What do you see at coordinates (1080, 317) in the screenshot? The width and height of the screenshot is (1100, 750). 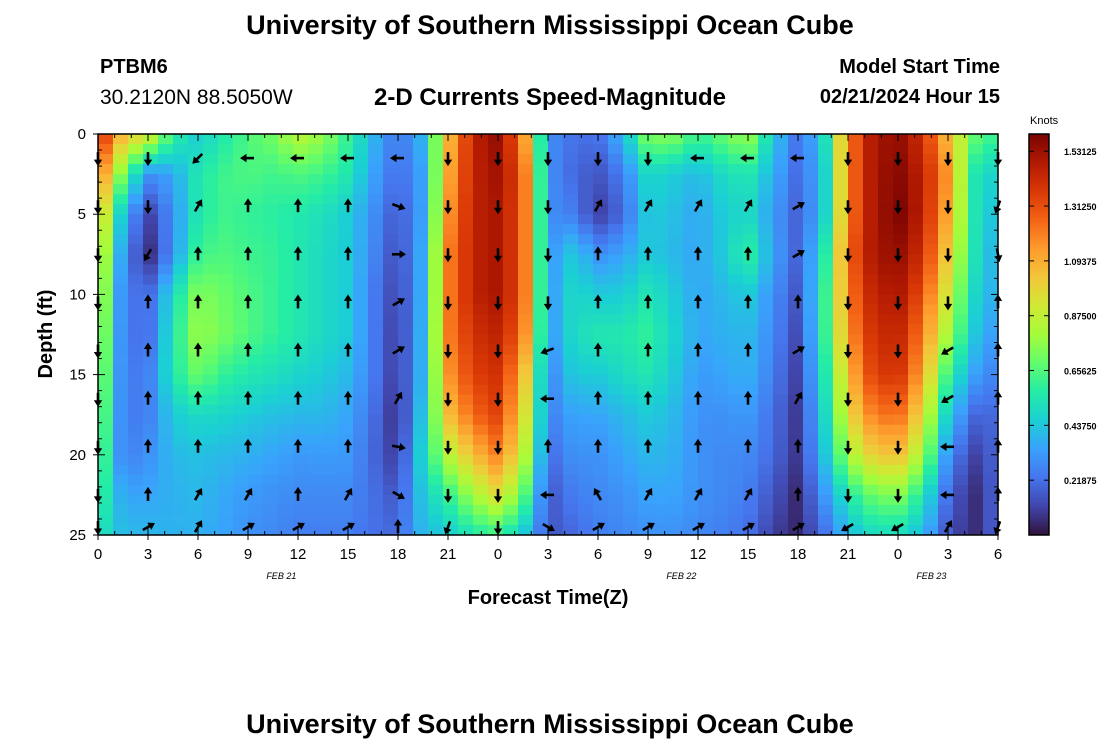 I see `colorbar-tick-label: 0.87500` at bounding box center [1080, 317].